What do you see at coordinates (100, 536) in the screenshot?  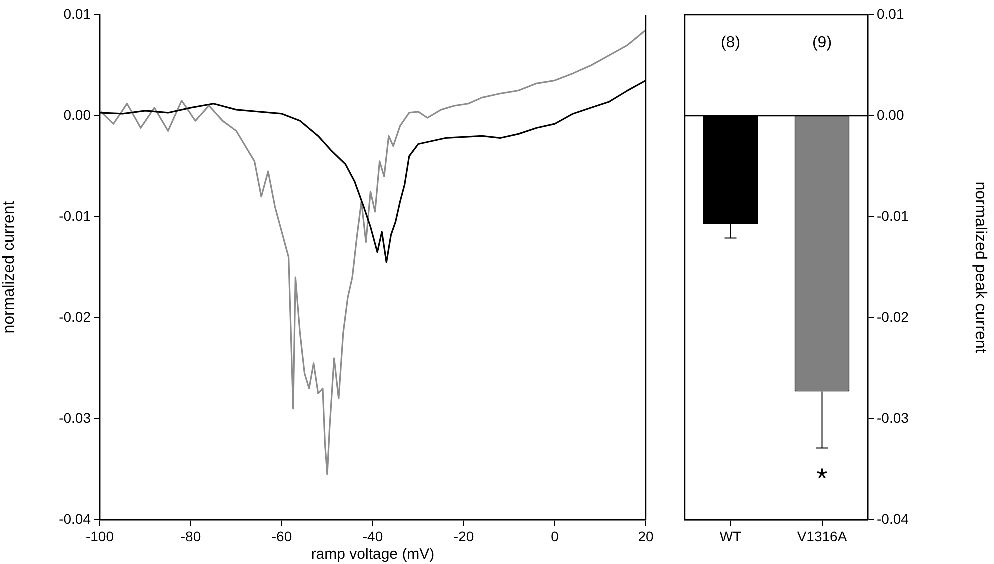 I see `x-tick-label: -100` at bounding box center [100, 536].